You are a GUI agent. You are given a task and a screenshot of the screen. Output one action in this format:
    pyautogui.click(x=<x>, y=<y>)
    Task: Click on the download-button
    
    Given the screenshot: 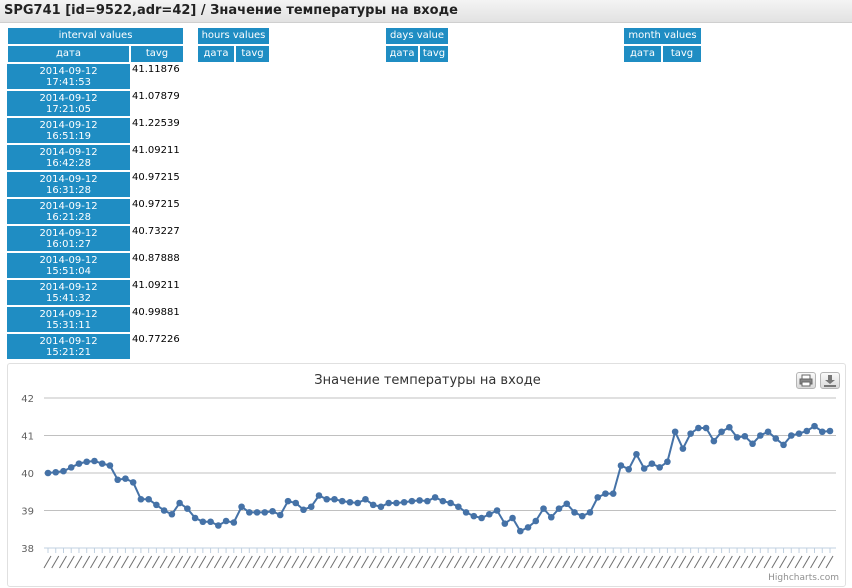 What is the action you would take?
    pyautogui.click(x=830, y=380)
    